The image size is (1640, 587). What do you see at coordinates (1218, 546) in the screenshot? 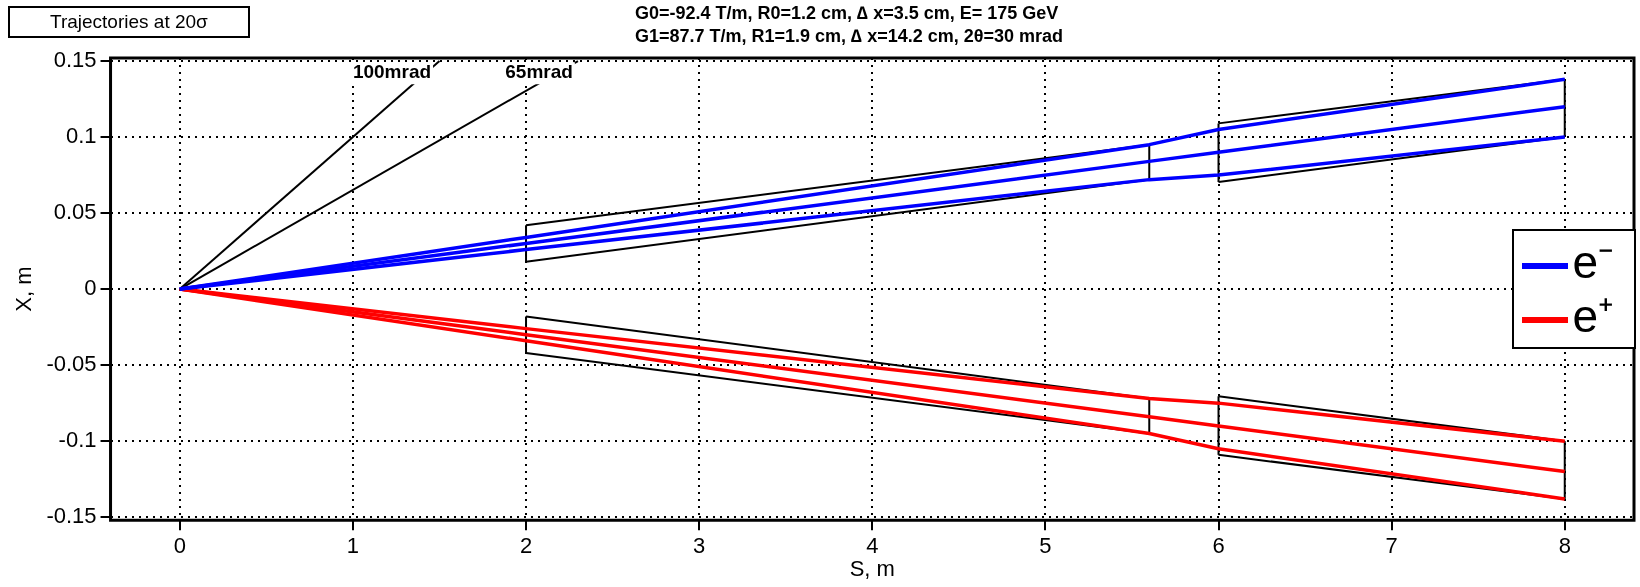
I see `x-tick-label: 6` at bounding box center [1218, 546].